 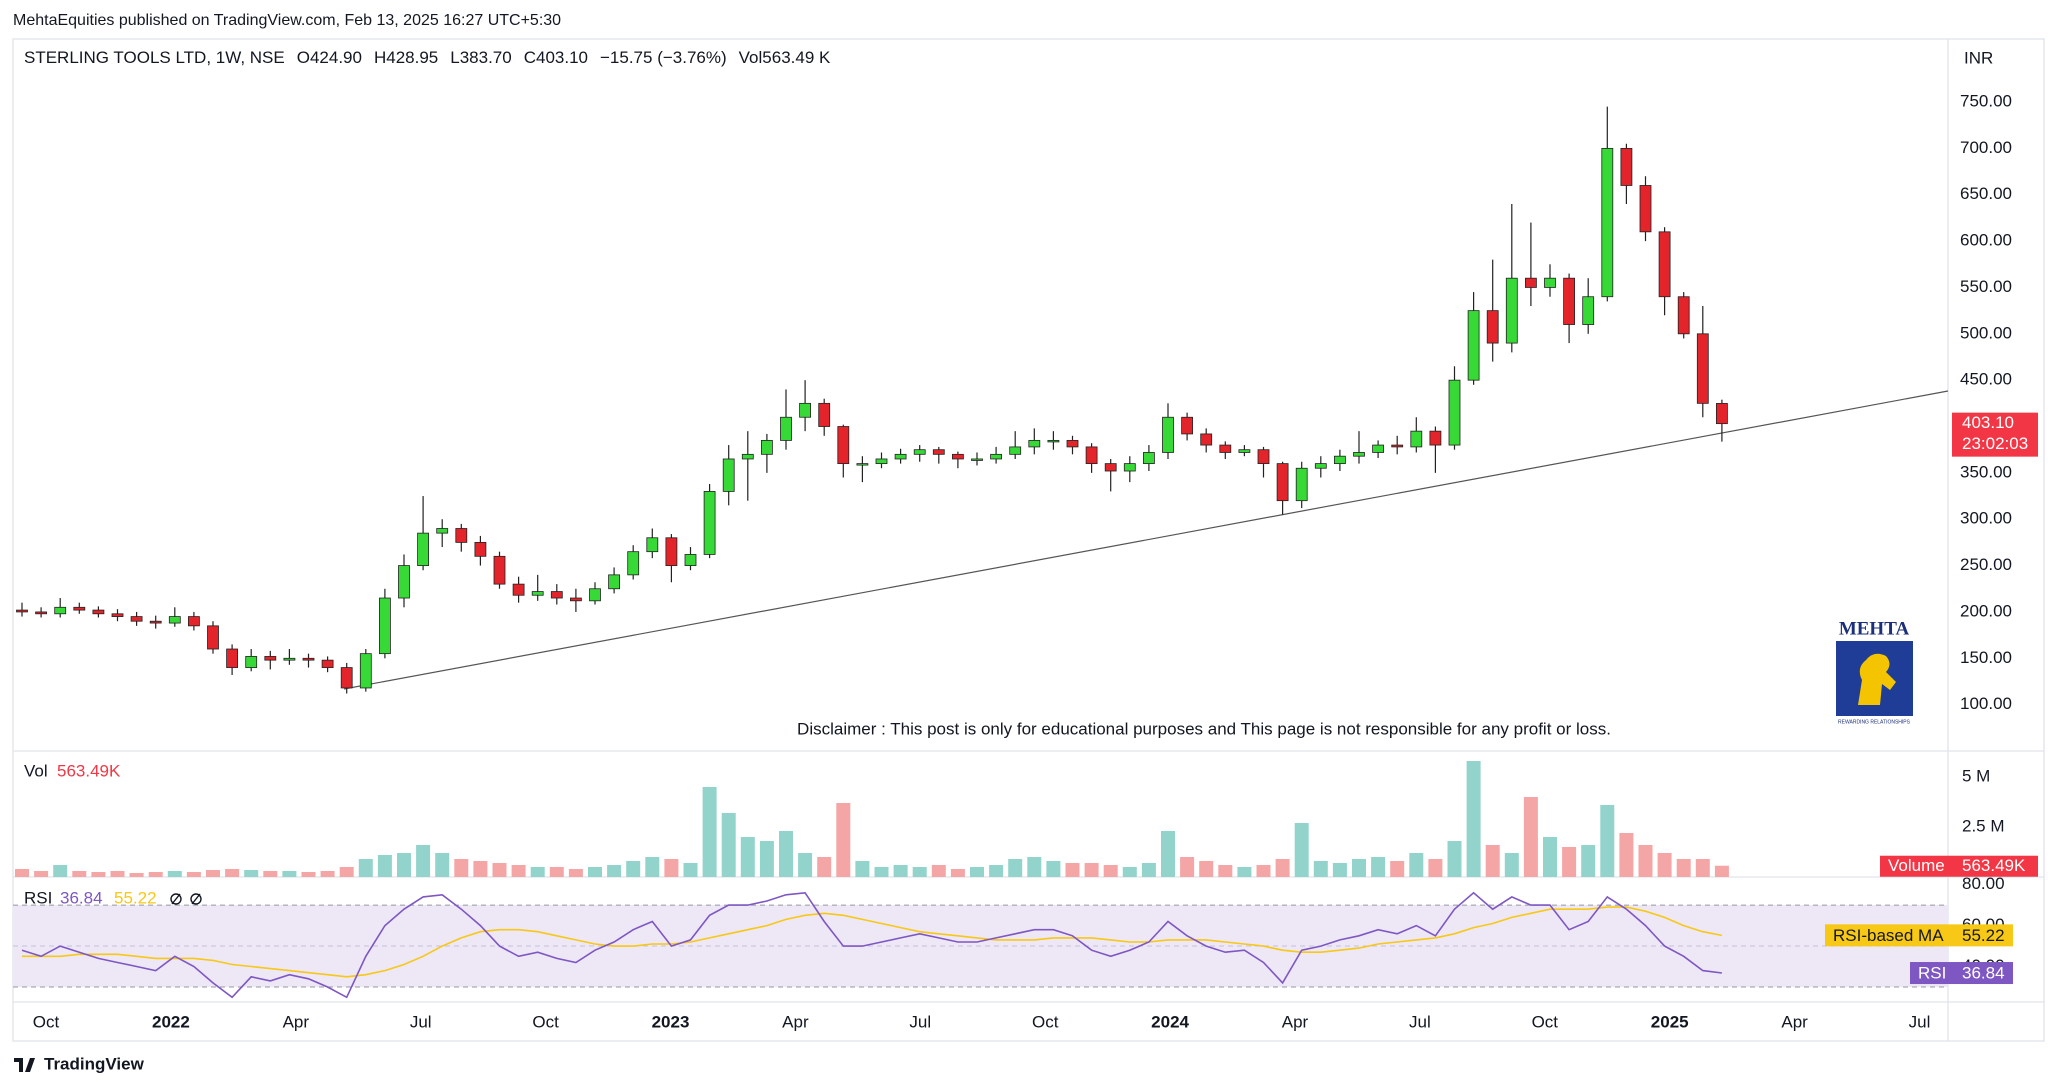 I want to click on low: L383.70, so click(x=480, y=57).